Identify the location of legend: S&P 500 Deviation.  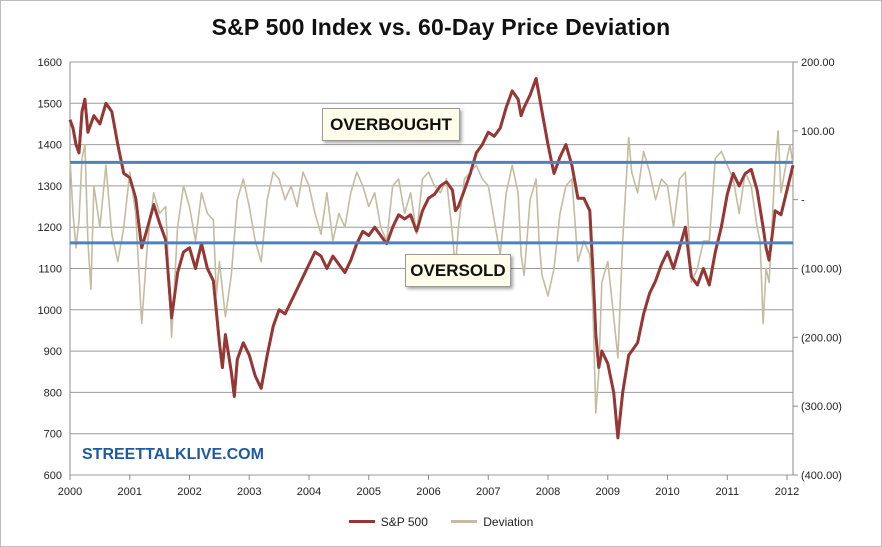
(441, 520).